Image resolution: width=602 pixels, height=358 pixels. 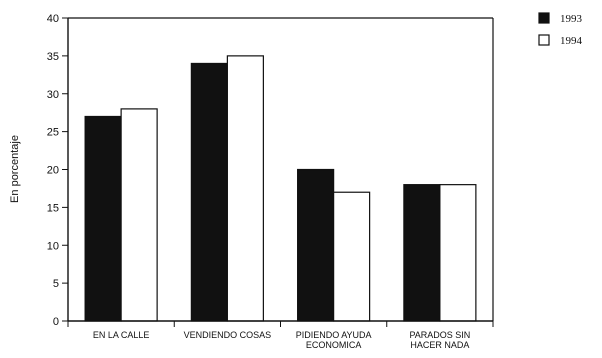 I want to click on legend-swatch-1993, so click(x=544, y=18).